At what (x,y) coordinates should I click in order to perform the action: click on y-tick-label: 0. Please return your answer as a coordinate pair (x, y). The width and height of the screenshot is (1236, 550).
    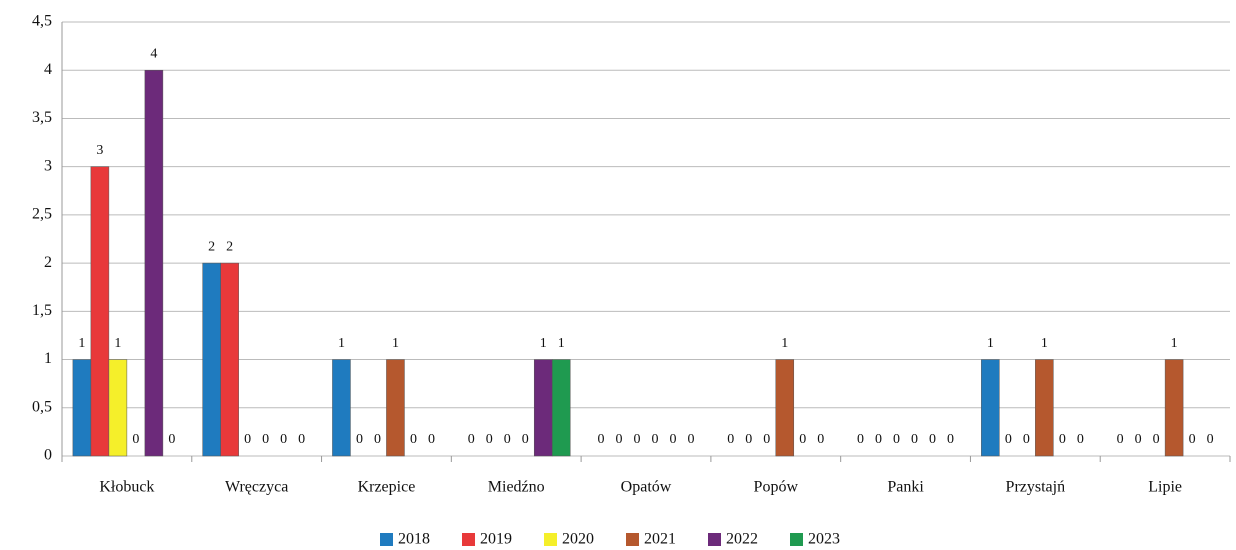
    Looking at the image, I should click on (48, 455).